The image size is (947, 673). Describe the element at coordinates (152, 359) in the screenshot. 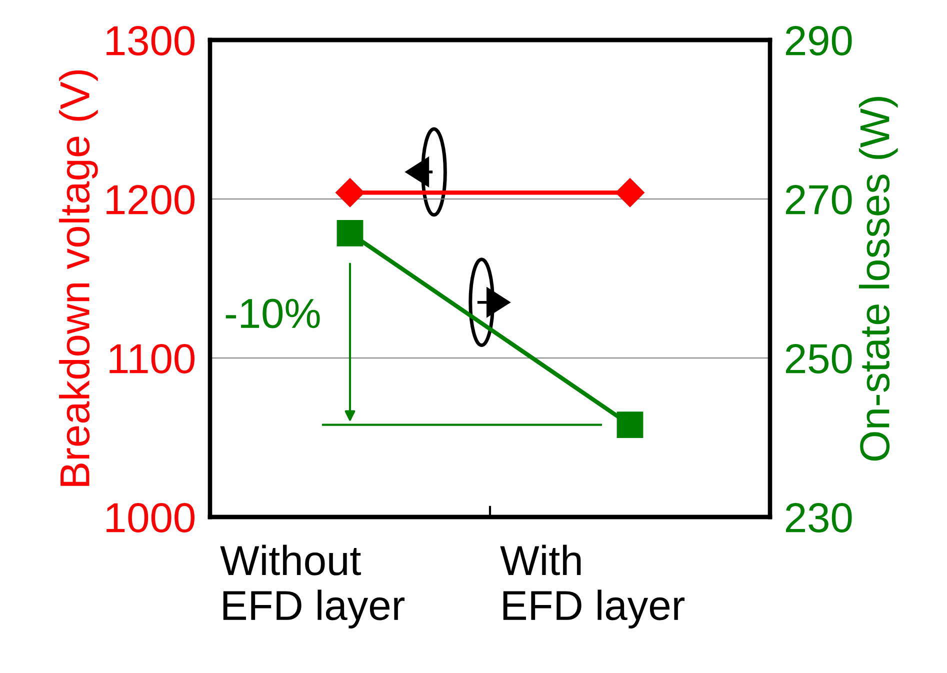

I see `y-tick-label: 1100` at that location.